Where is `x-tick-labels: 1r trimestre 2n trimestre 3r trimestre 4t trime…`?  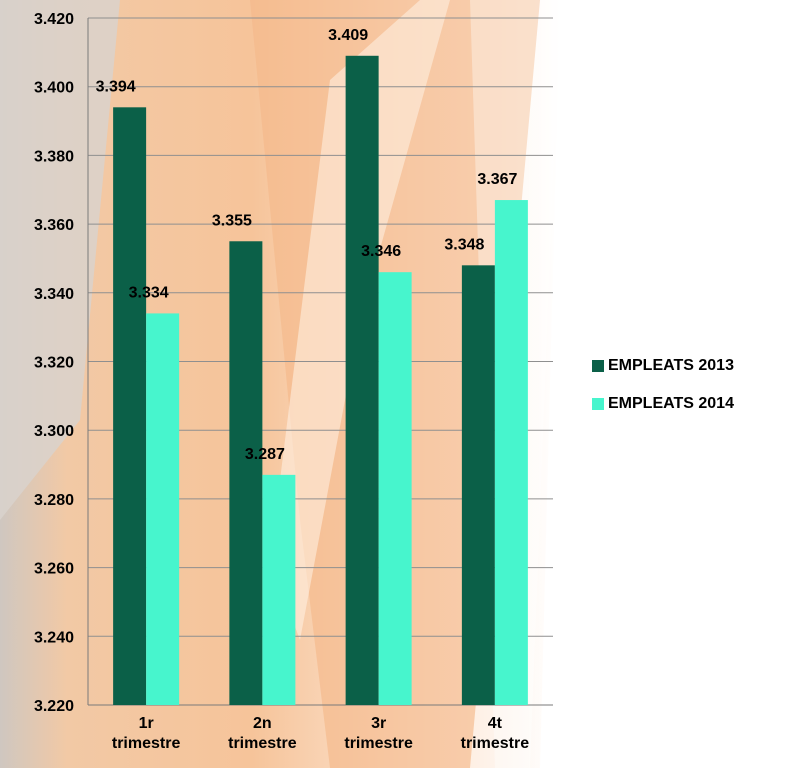 x-tick-labels: 1r trimestre 2n trimestre 3r trimestre 4t trime… is located at coordinates (320, 733).